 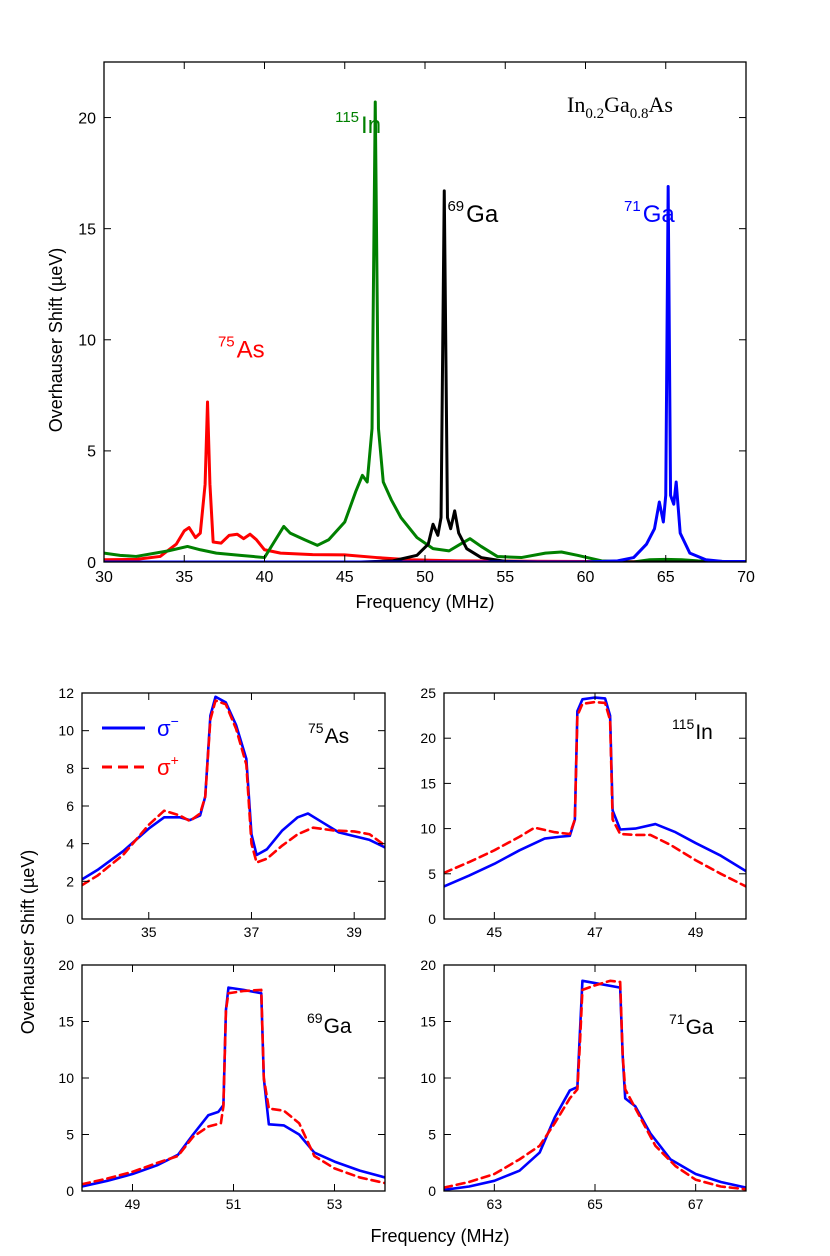 What do you see at coordinates (595, 932) in the screenshot?
I see `in115-x-tick-label: 47` at bounding box center [595, 932].